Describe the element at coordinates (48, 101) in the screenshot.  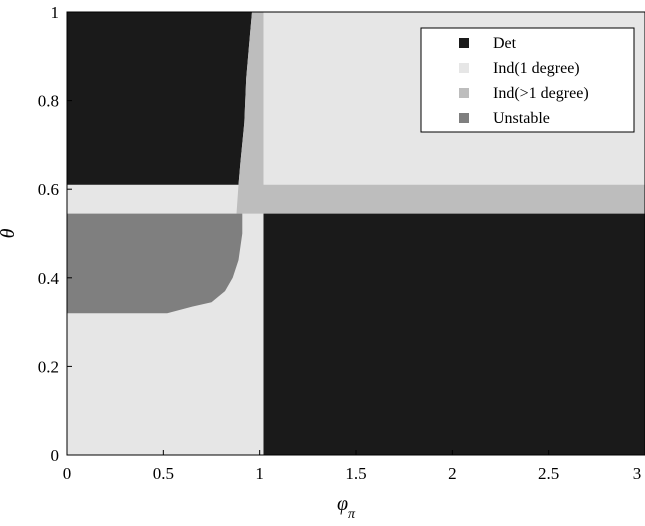
I see `y-tick-label: 0.8` at that location.